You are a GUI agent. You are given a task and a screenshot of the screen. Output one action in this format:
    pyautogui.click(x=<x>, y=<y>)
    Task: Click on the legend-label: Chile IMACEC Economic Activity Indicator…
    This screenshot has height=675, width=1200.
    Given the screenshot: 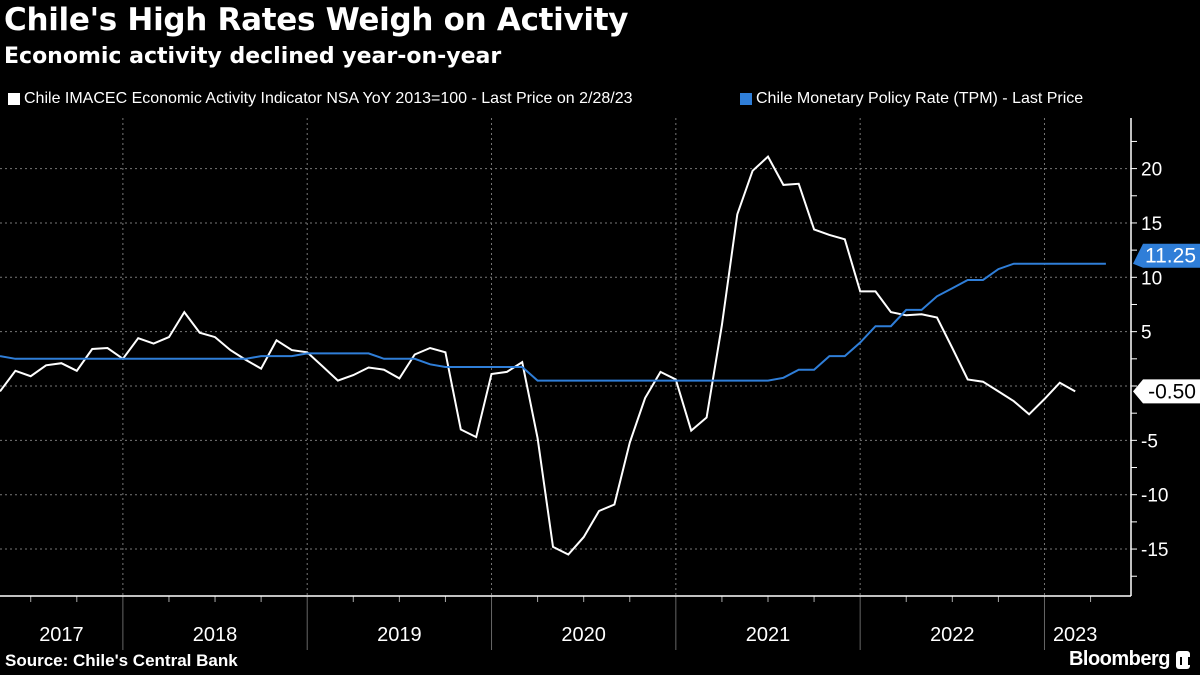 What is the action you would take?
    pyautogui.click(x=328, y=98)
    